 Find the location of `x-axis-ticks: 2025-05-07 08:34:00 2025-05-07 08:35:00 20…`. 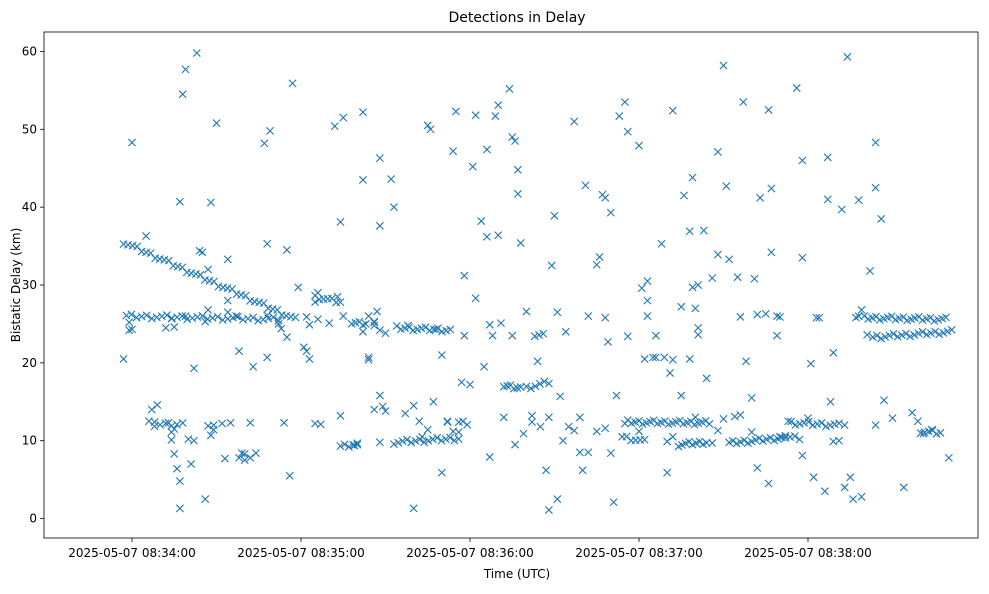

x-axis-ticks: 2025-05-07 08:34:00 2025-05-07 08:35:00 20… is located at coordinates (470, 549).